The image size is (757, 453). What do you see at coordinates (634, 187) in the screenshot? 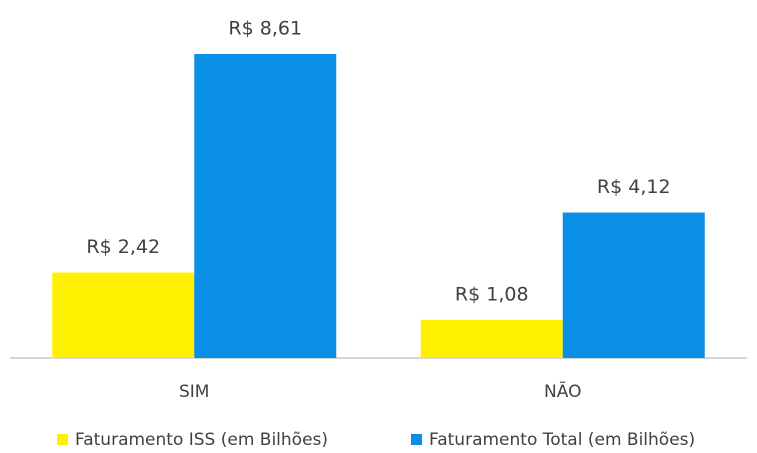
I see `data-label: R$ 4,12` at bounding box center [634, 187].